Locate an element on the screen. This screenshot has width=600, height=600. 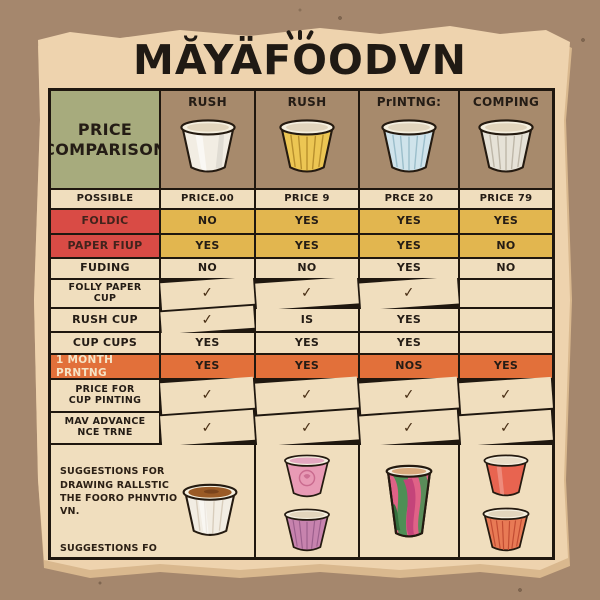
column-header-comping: COMPING is located at coordinates (506, 139).